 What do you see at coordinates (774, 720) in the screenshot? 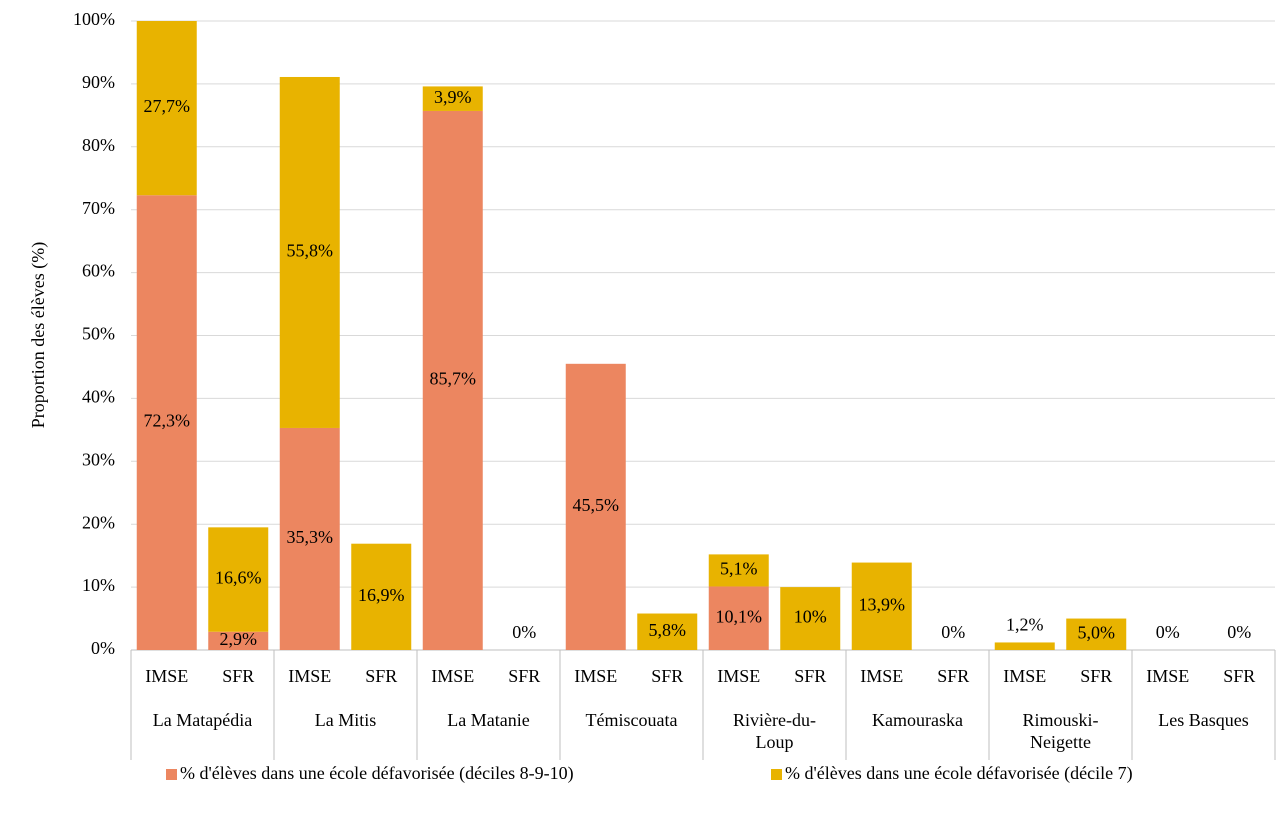
I see `group-label: Rivière-du-` at bounding box center [774, 720].